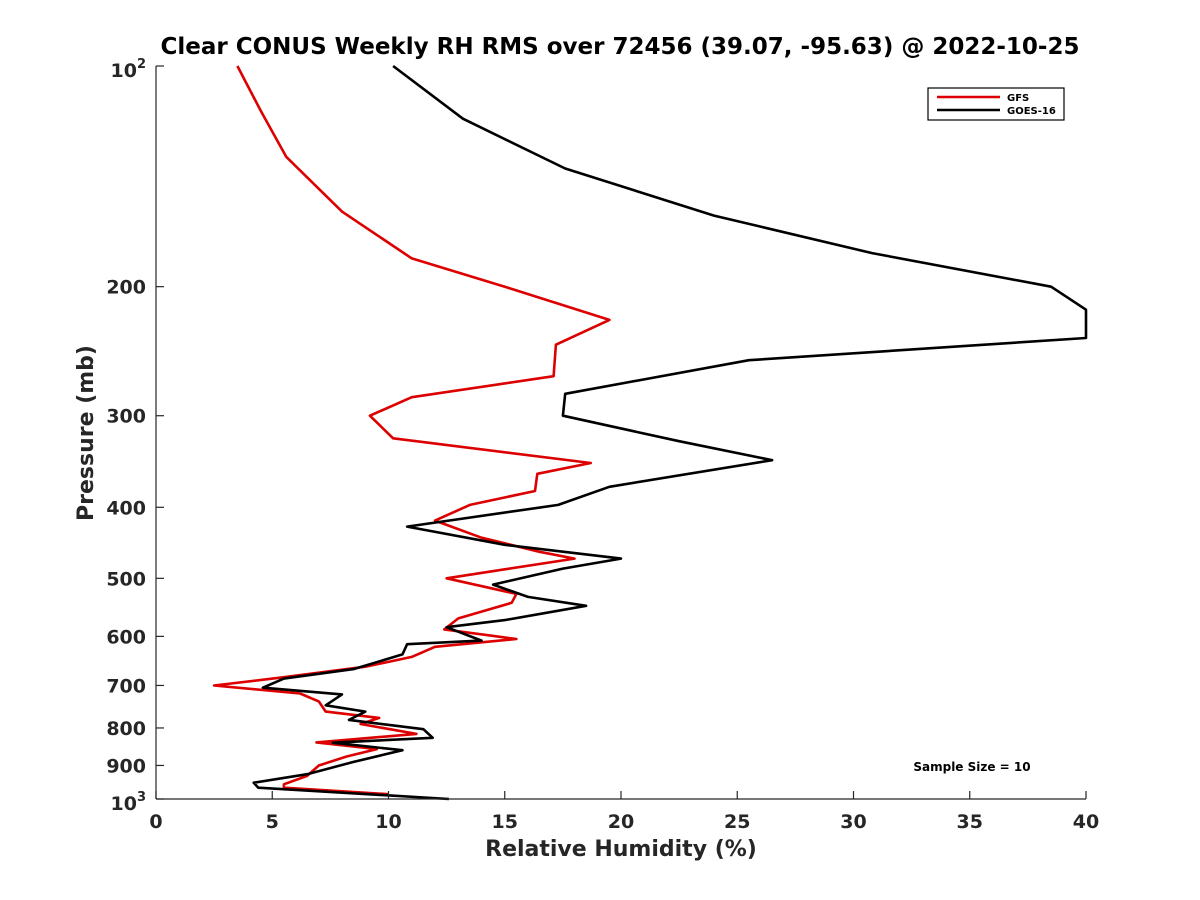 Image resolution: width=1200 pixels, height=900 pixels. Describe the element at coordinates (737, 822) in the screenshot. I see `x-tick-label: 25` at that location.